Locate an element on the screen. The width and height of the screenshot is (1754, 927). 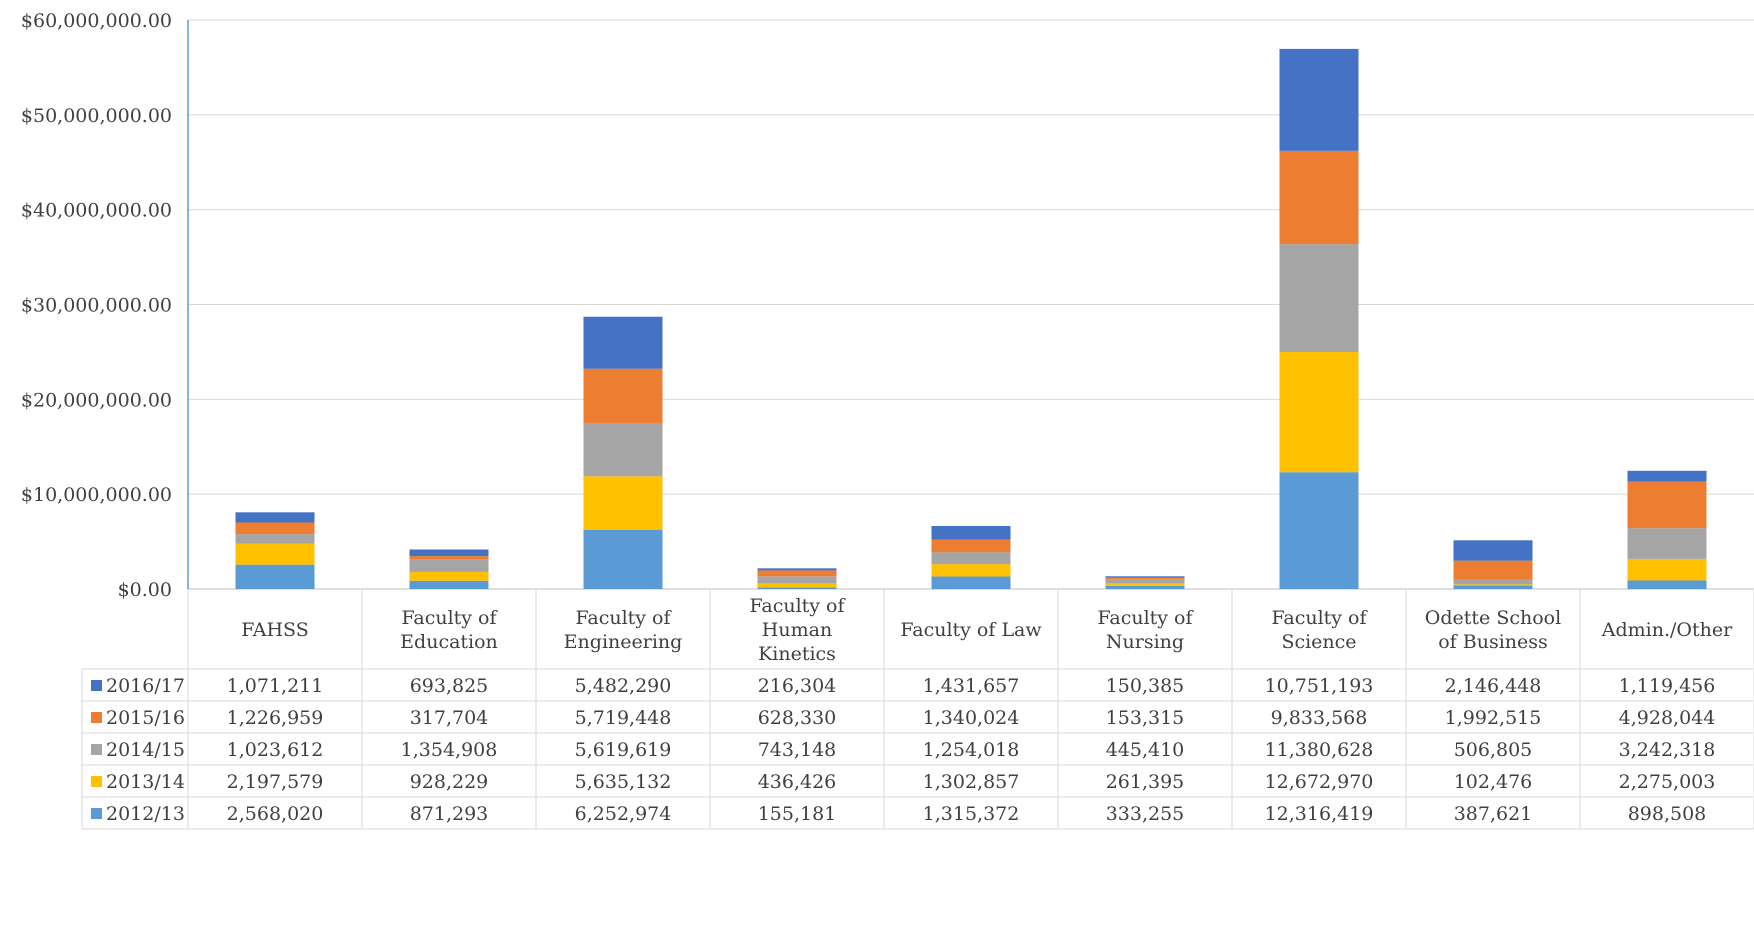
category-label: Odette School of Business is located at coordinates (1493, 630).